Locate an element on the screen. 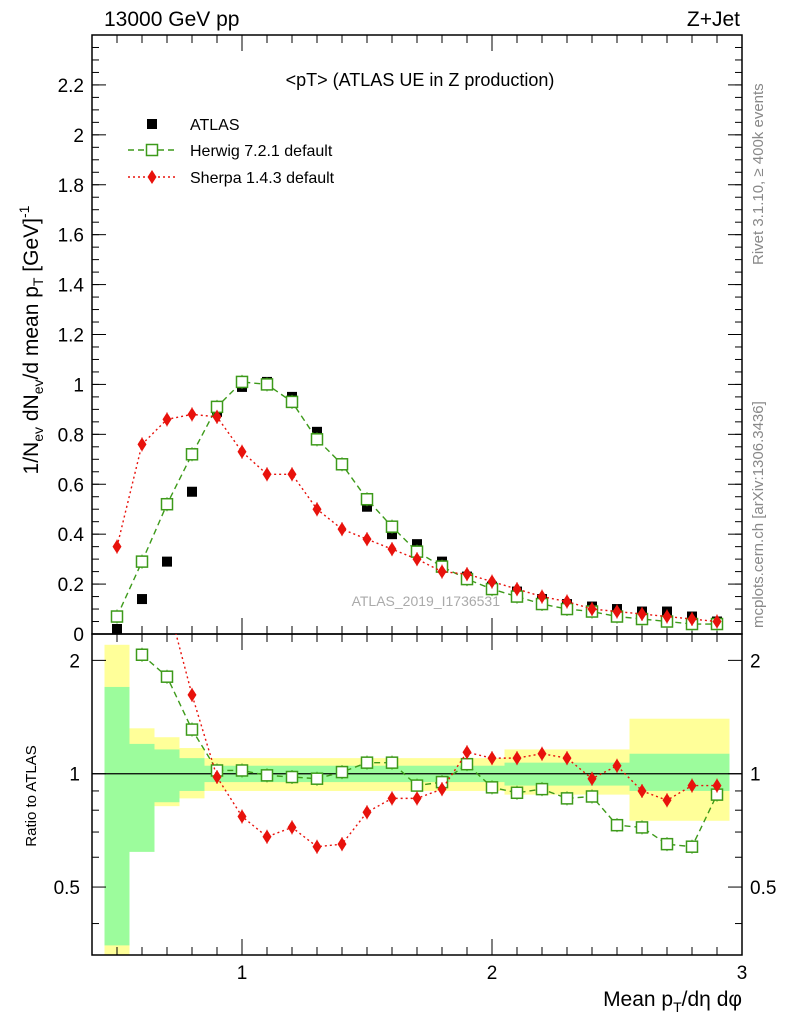 This screenshot has width=786, height=1024. rivet-label: Rivet 3.1.10, ≥ 400k events is located at coordinates (758, 174).